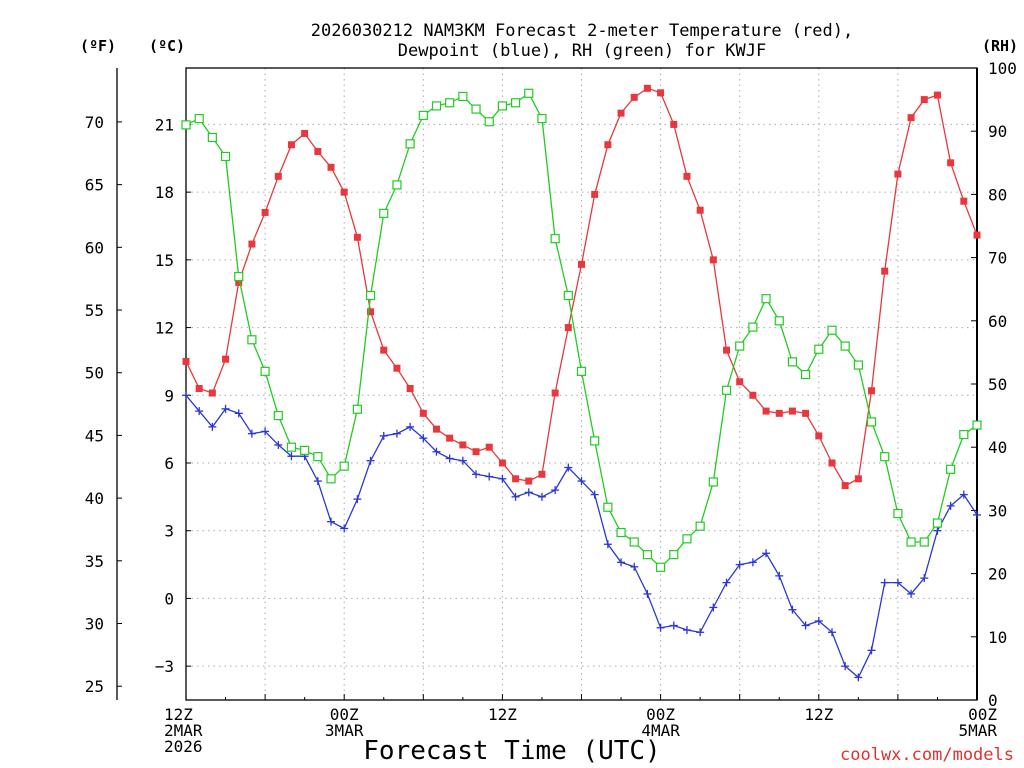 The width and height of the screenshot is (1024, 768). What do you see at coordinates (94, 624) in the screenshot?
I see `fahrenheit-tick-label: 30` at bounding box center [94, 624].